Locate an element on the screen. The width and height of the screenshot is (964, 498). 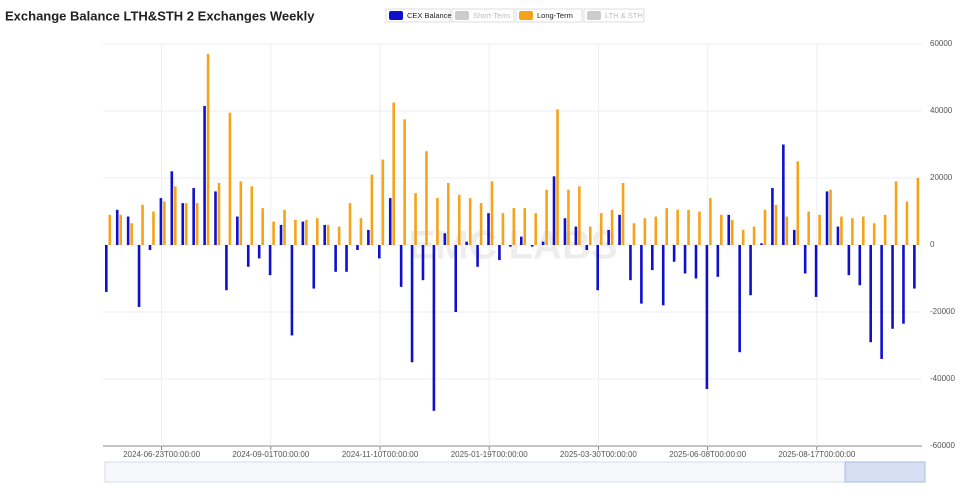
legend-label: Long-Term is located at coordinates (555, 15).